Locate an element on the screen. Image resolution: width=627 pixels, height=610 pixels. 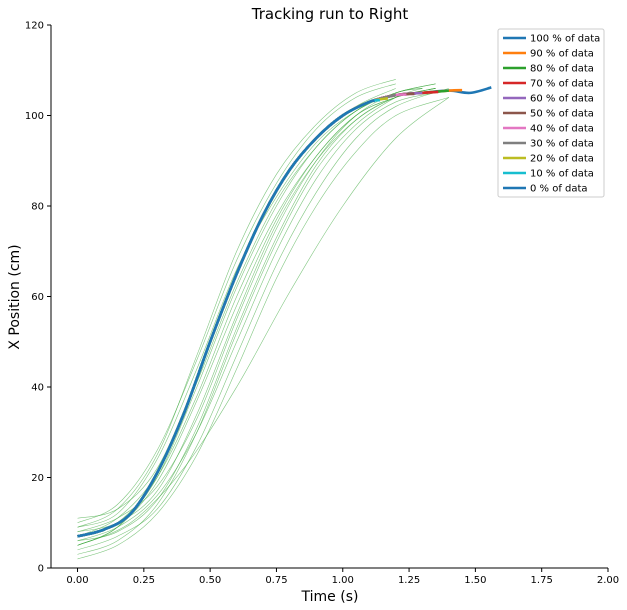
y-tick-label: 20 is located at coordinates (37, 478).